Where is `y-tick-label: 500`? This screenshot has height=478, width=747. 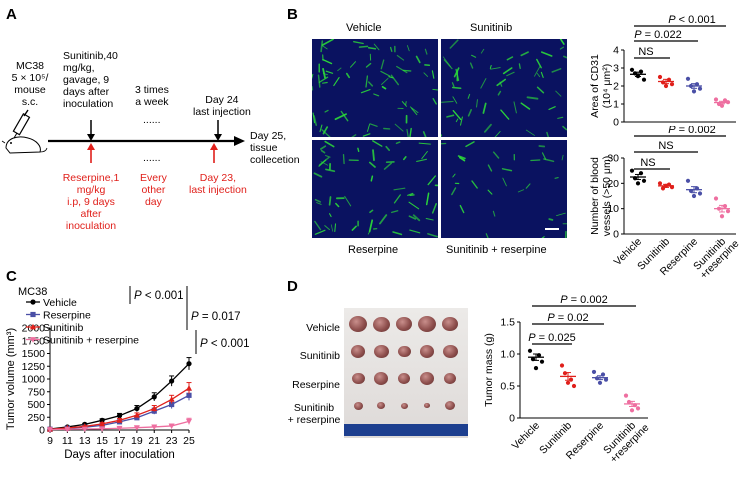 y-tick-label: 500 is located at coordinates (36, 405).